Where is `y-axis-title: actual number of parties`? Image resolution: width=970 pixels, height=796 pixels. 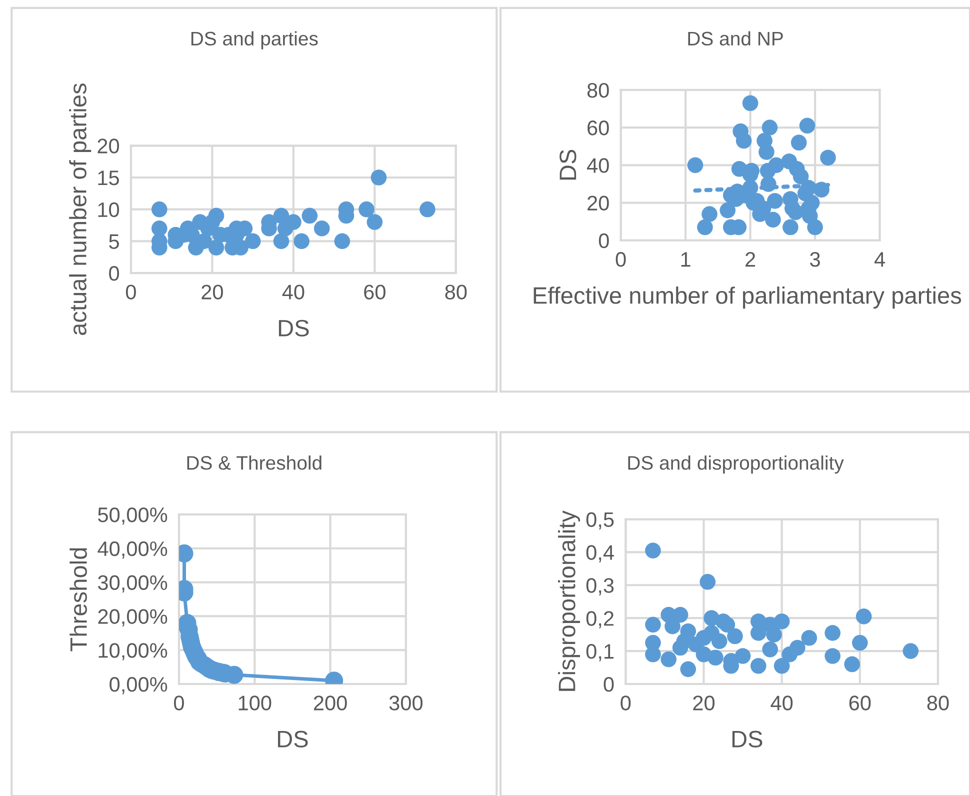
y-axis-title: actual number of parties is located at coordinates (80, 209).